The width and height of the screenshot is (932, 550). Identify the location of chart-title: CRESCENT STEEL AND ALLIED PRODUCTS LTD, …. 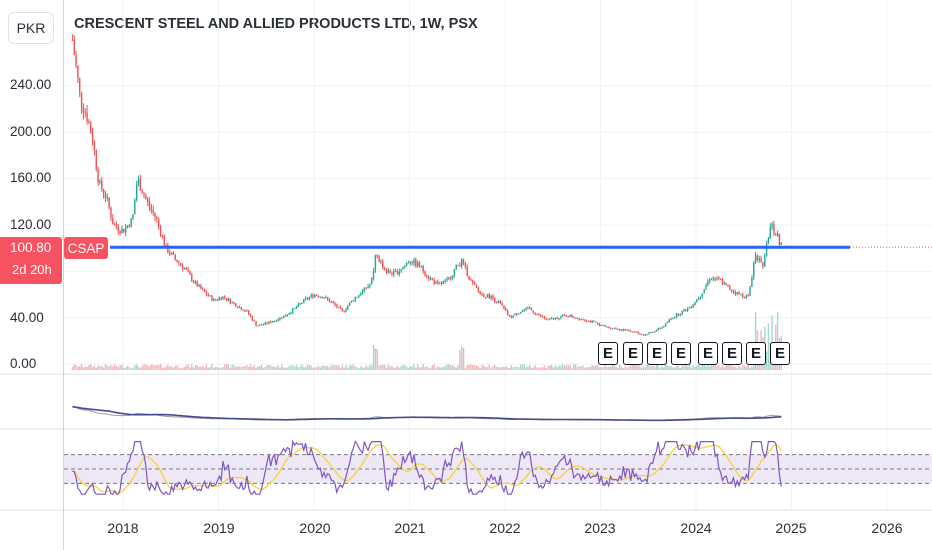
(276, 24).